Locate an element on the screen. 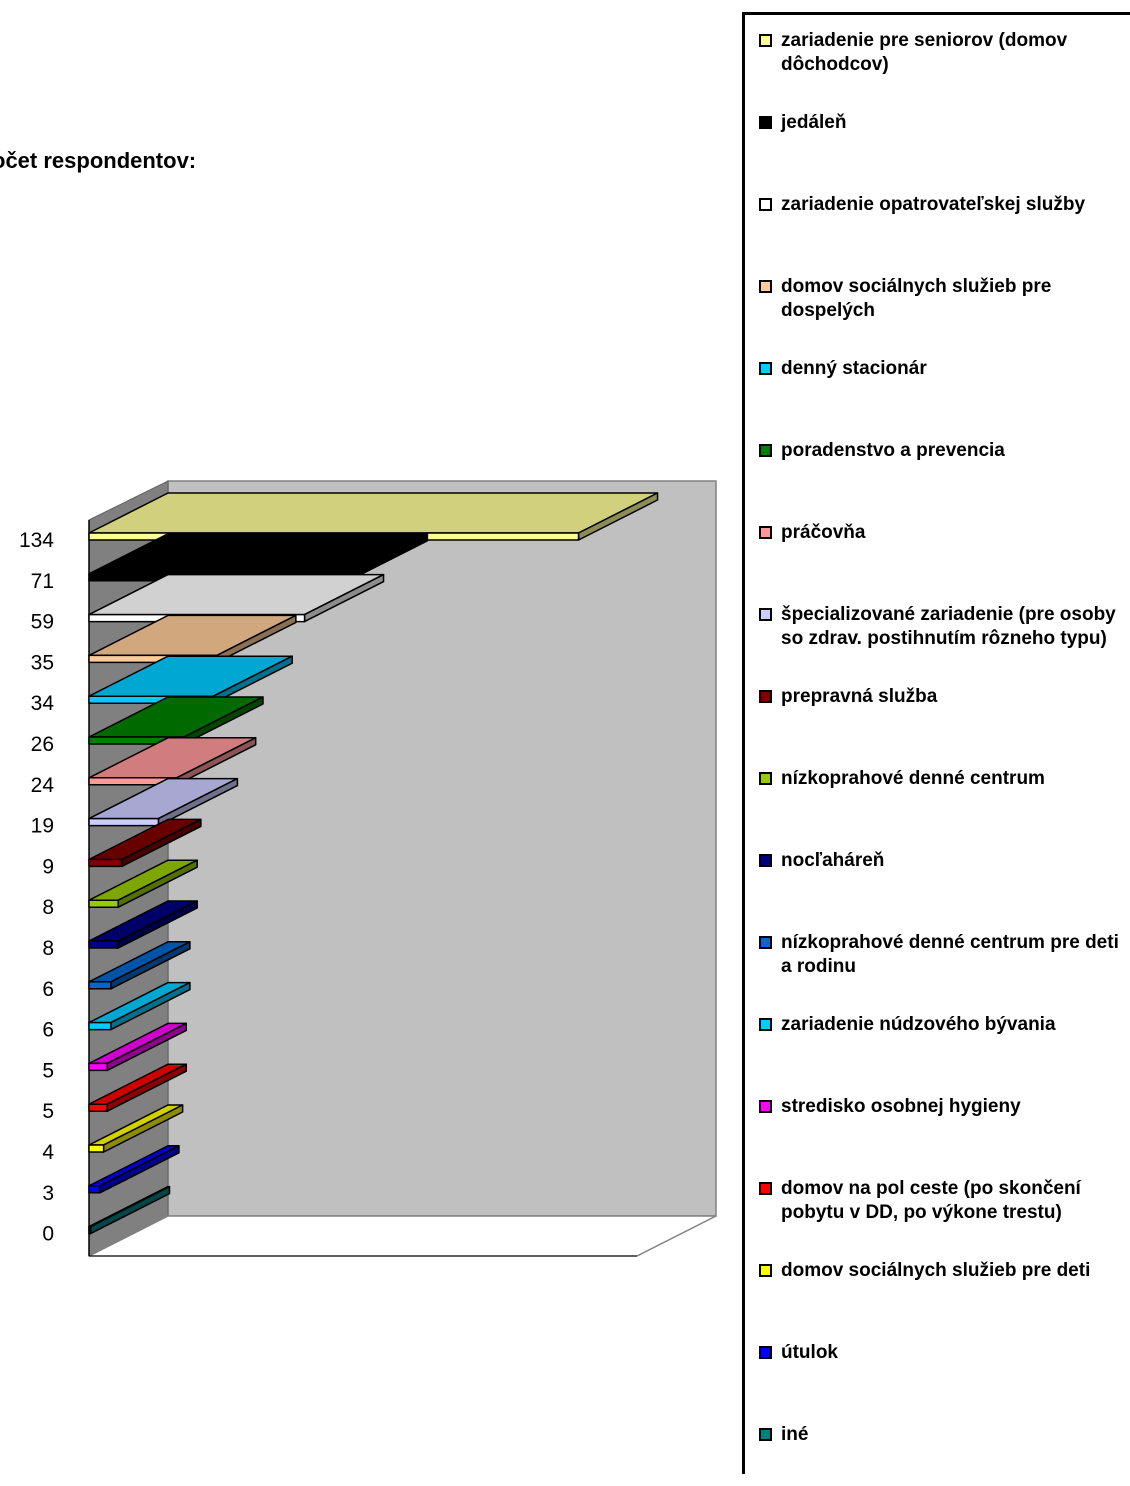 The width and height of the screenshot is (1130, 1486). legend-label: iné is located at coordinates (795, 1434).